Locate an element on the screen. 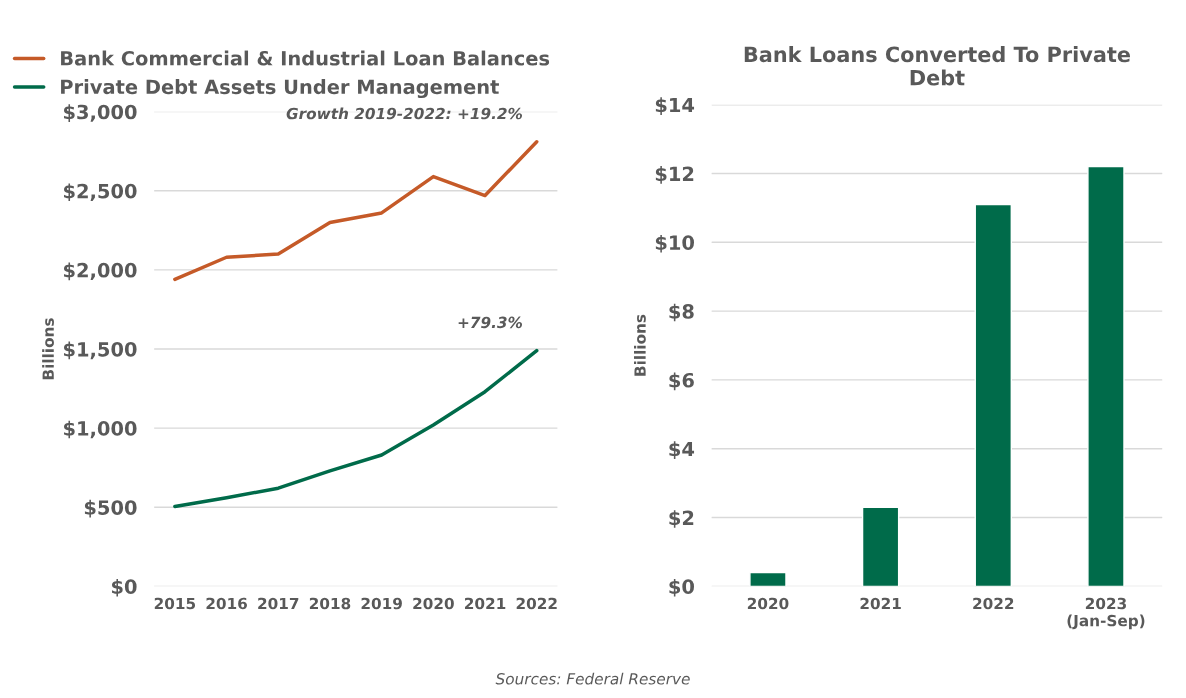  y-tick-label: $14 is located at coordinates (675, 106).